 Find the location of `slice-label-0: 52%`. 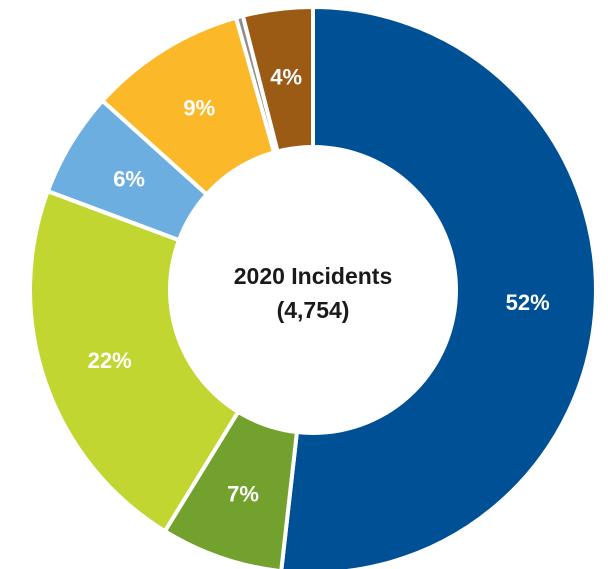

slice-label-0: 52% is located at coordinates (528, 302).